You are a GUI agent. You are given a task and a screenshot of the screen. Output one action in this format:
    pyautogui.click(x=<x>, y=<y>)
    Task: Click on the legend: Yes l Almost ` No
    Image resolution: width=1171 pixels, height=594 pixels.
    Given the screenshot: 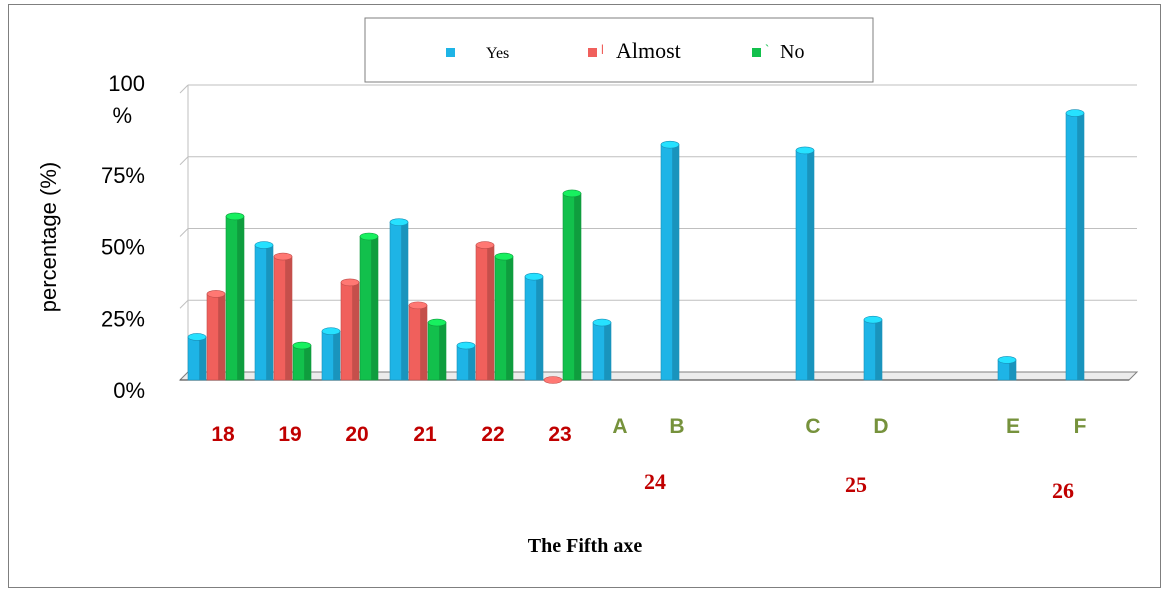 What is the action you would take?
    pyautogui.click(x=625, y=50)
    